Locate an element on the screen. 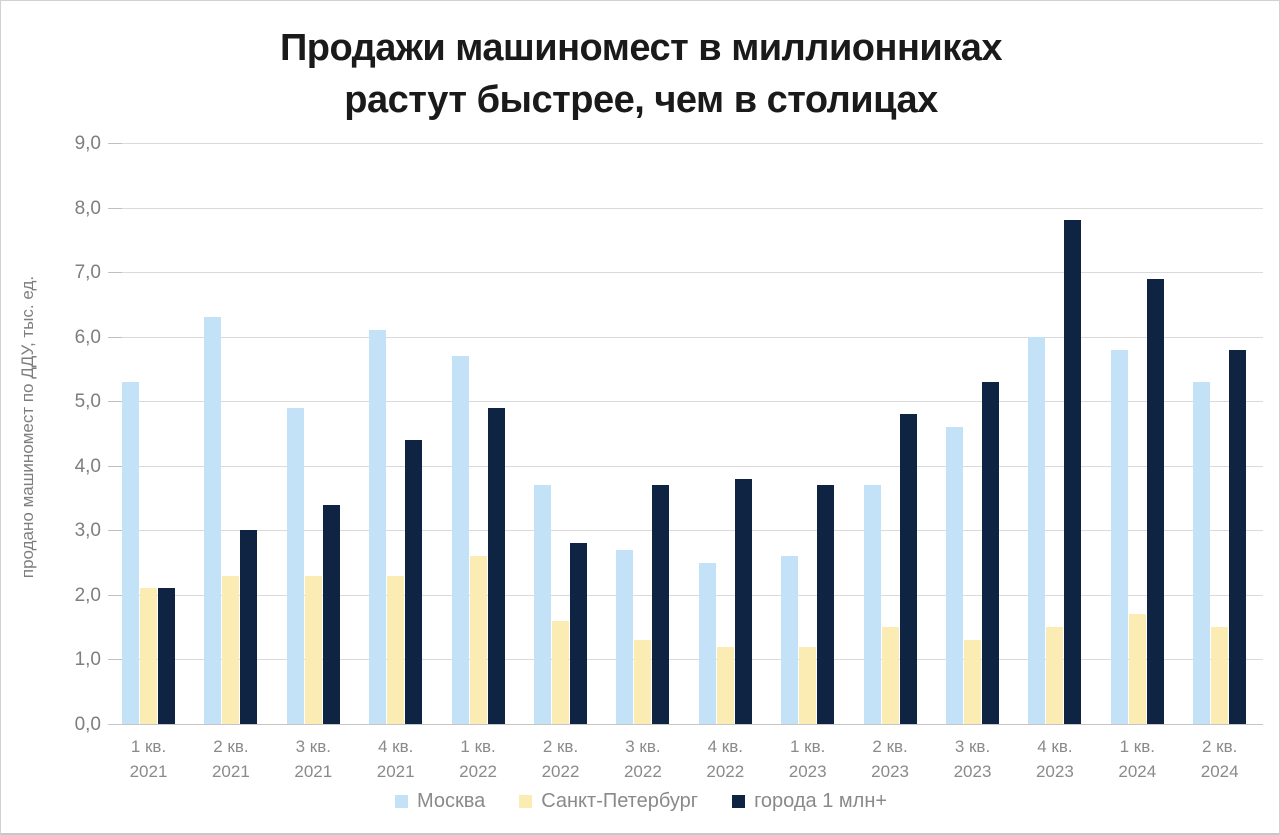  legend-item-москва: Москва is located at coordinates (440, 801).